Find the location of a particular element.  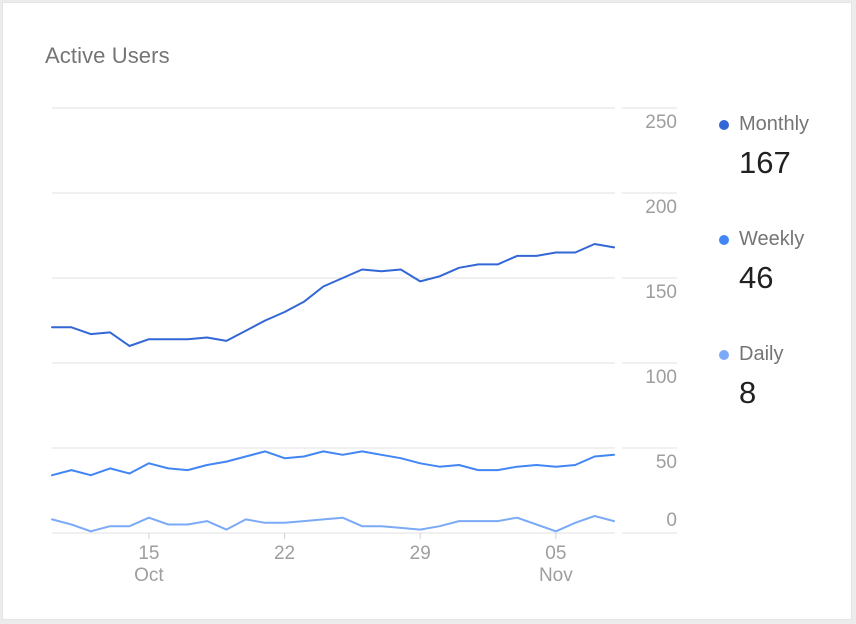

series-line-monthly is located at coordinates (333, 295).